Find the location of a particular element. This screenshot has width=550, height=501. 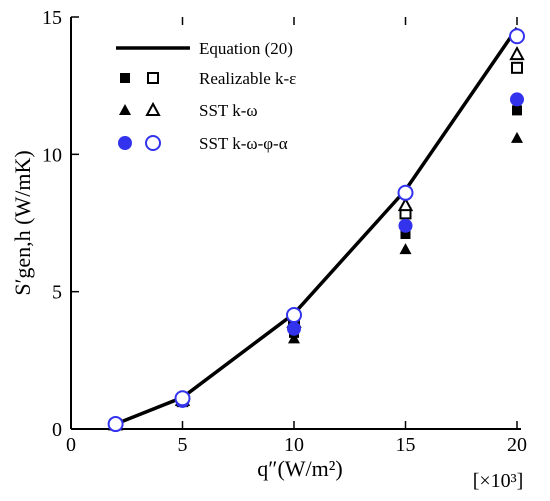

legend-triangle-filled-marker is located at coordinates (125, 109).